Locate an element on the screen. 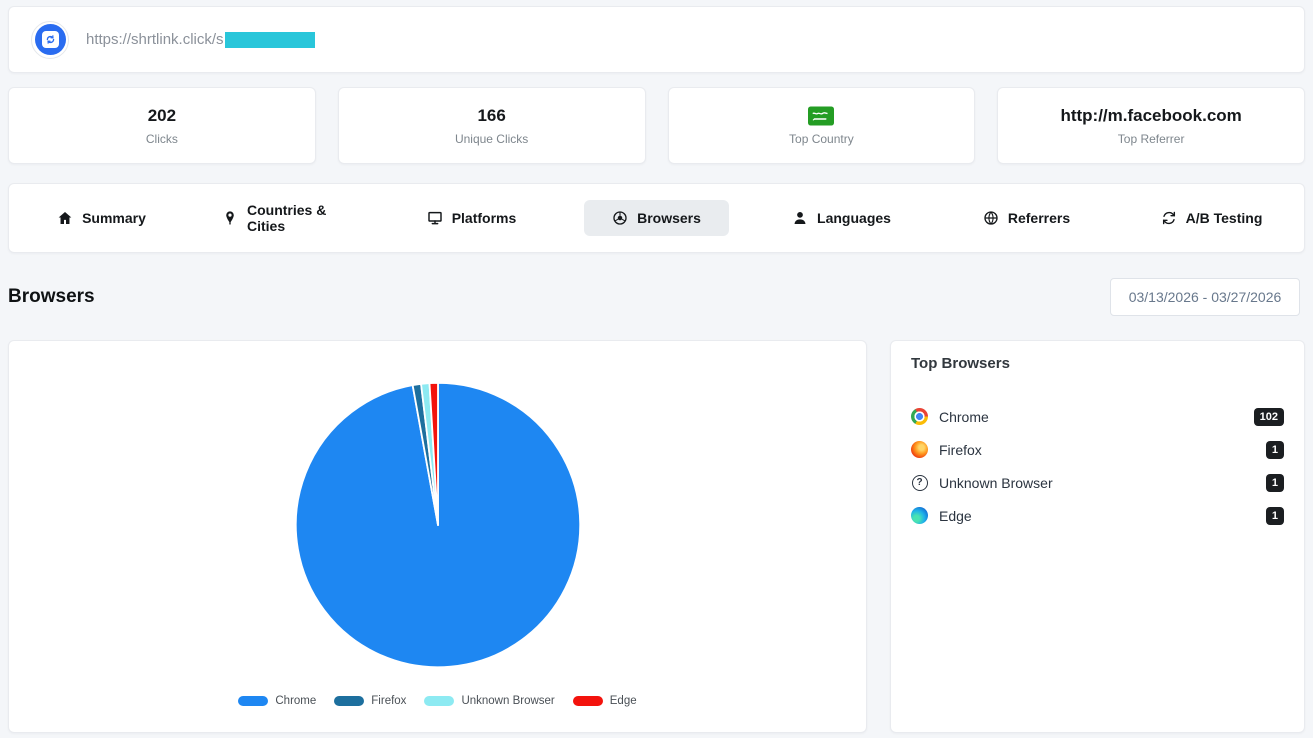 The height and width of the screenshot is (738, 1313). browser-name: Unknown Browser is located at coordinates (996, 482).